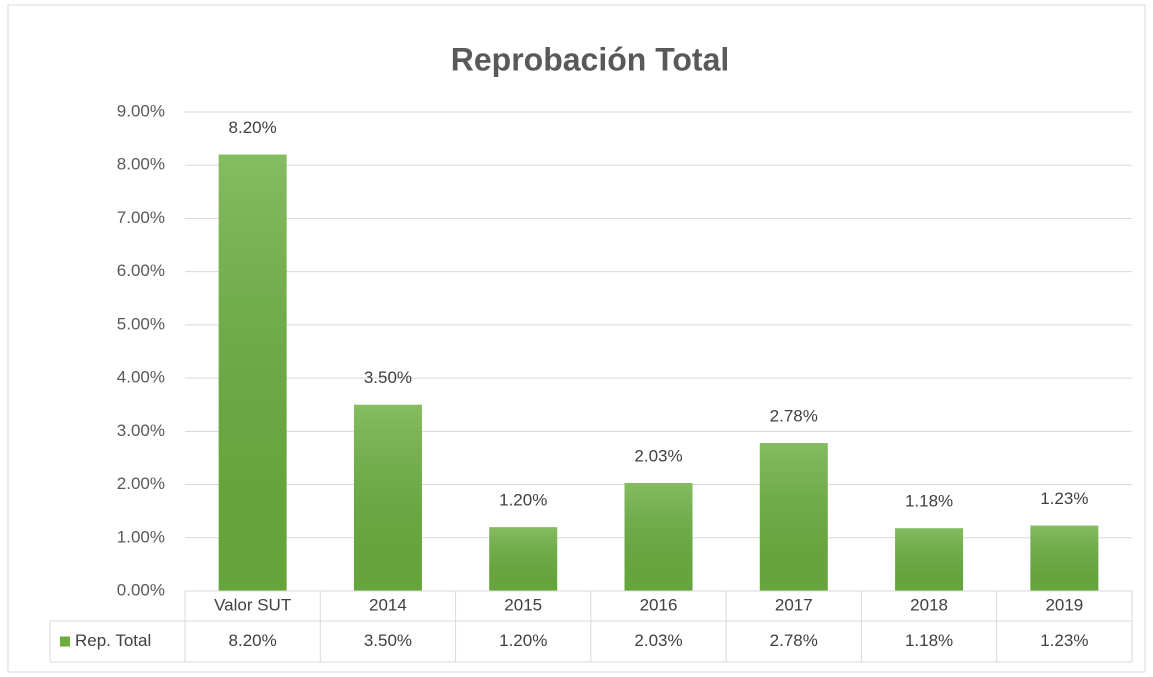  Describe the element at coordinates (141, 483) in the screenshot. I see `y-tick-label: 2.00%` at that location.